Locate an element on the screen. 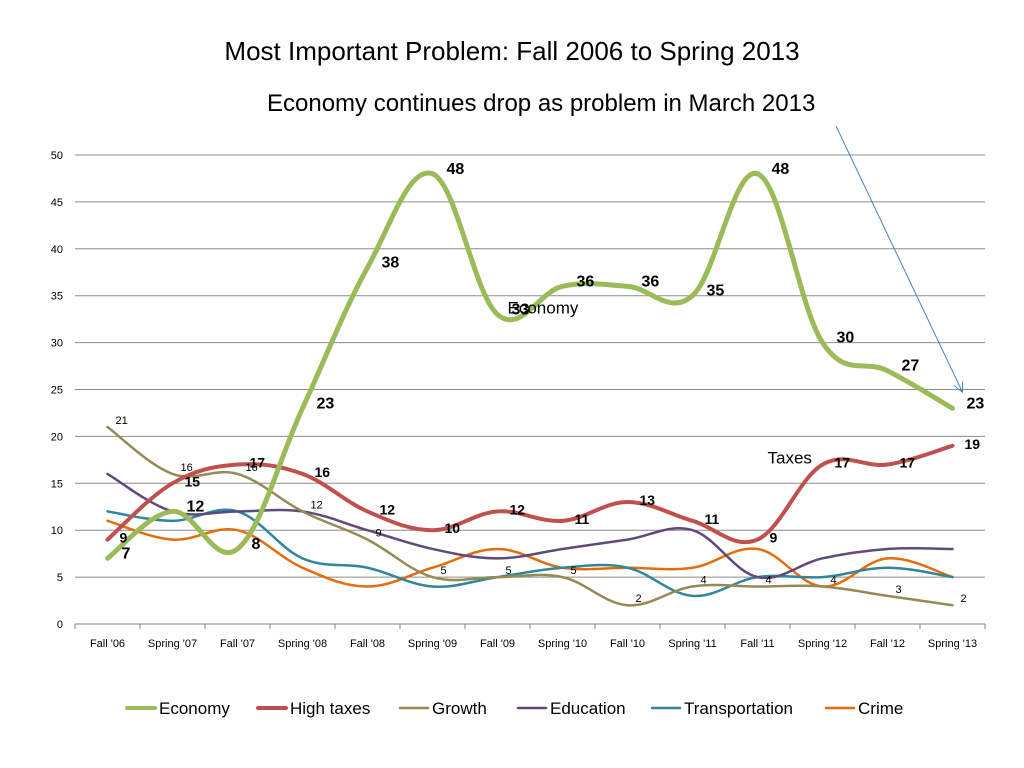  x-tick-label: Fall '07 is located at coordinates (237, 644).